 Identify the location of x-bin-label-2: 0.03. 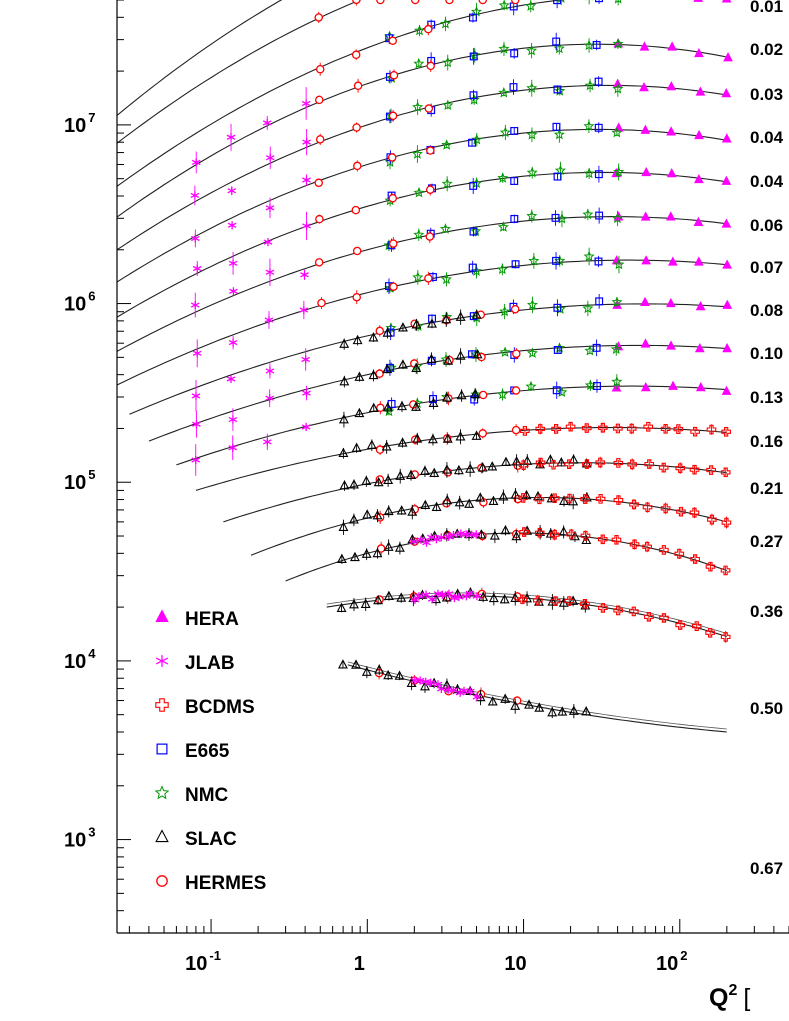
(766, 94).